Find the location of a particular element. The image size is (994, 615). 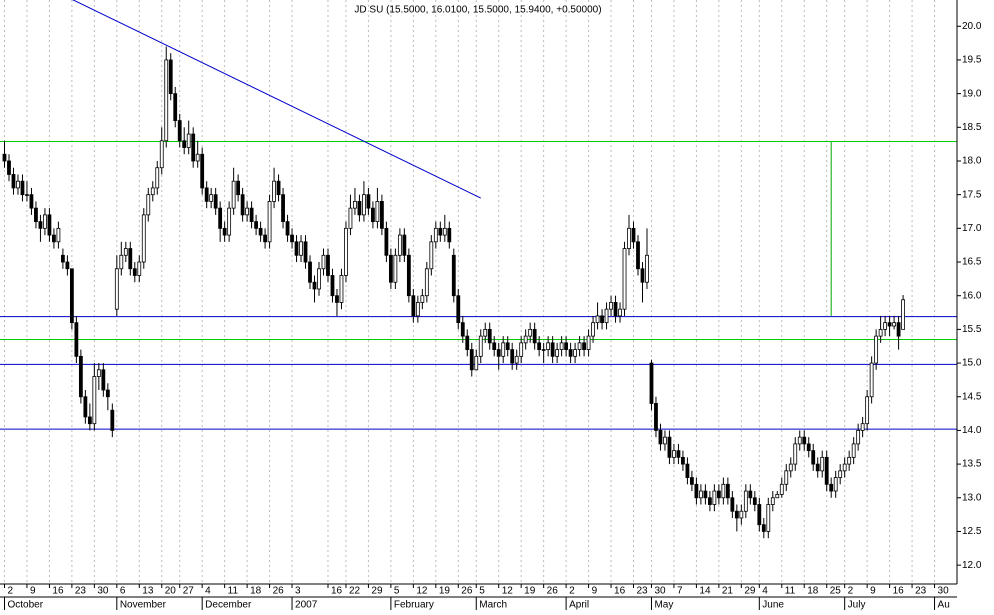

y-tick-label: 18.0 is located at coordinates (972, 161).